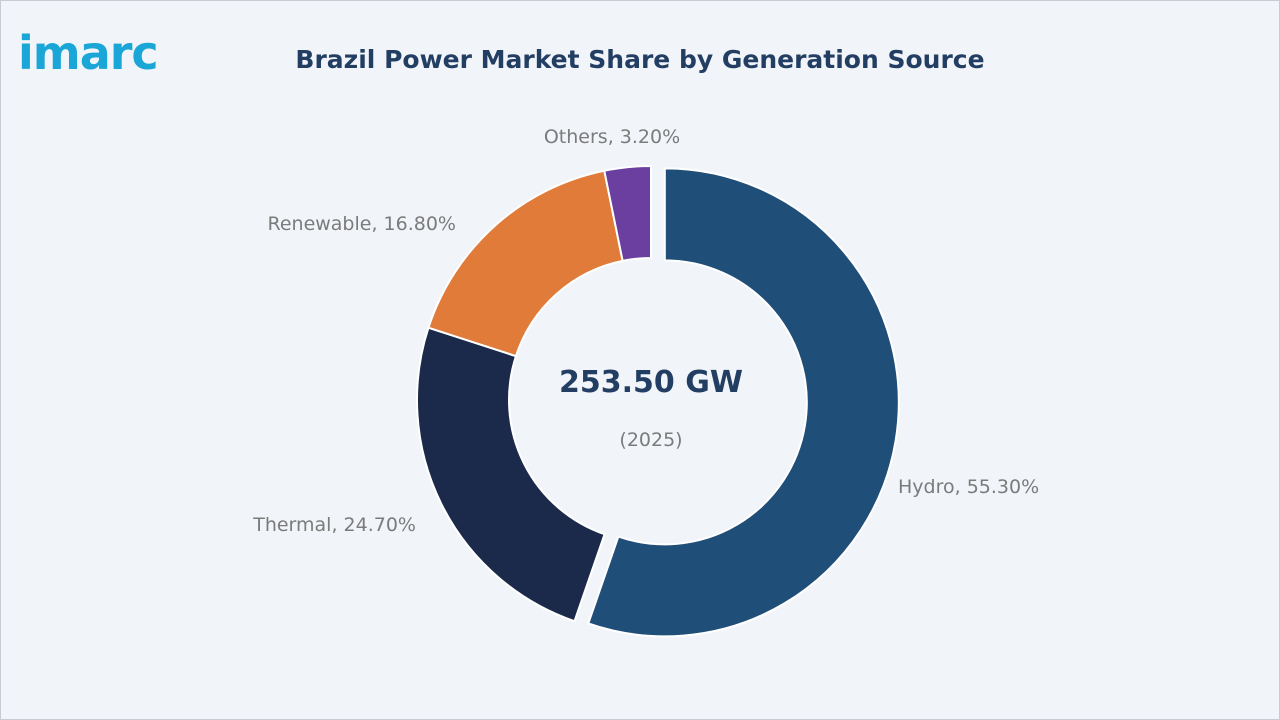  Describe the element at coordinates (612, 137) in the screenshot. I see `slice-label-others: Others, 3.20%` at that location.